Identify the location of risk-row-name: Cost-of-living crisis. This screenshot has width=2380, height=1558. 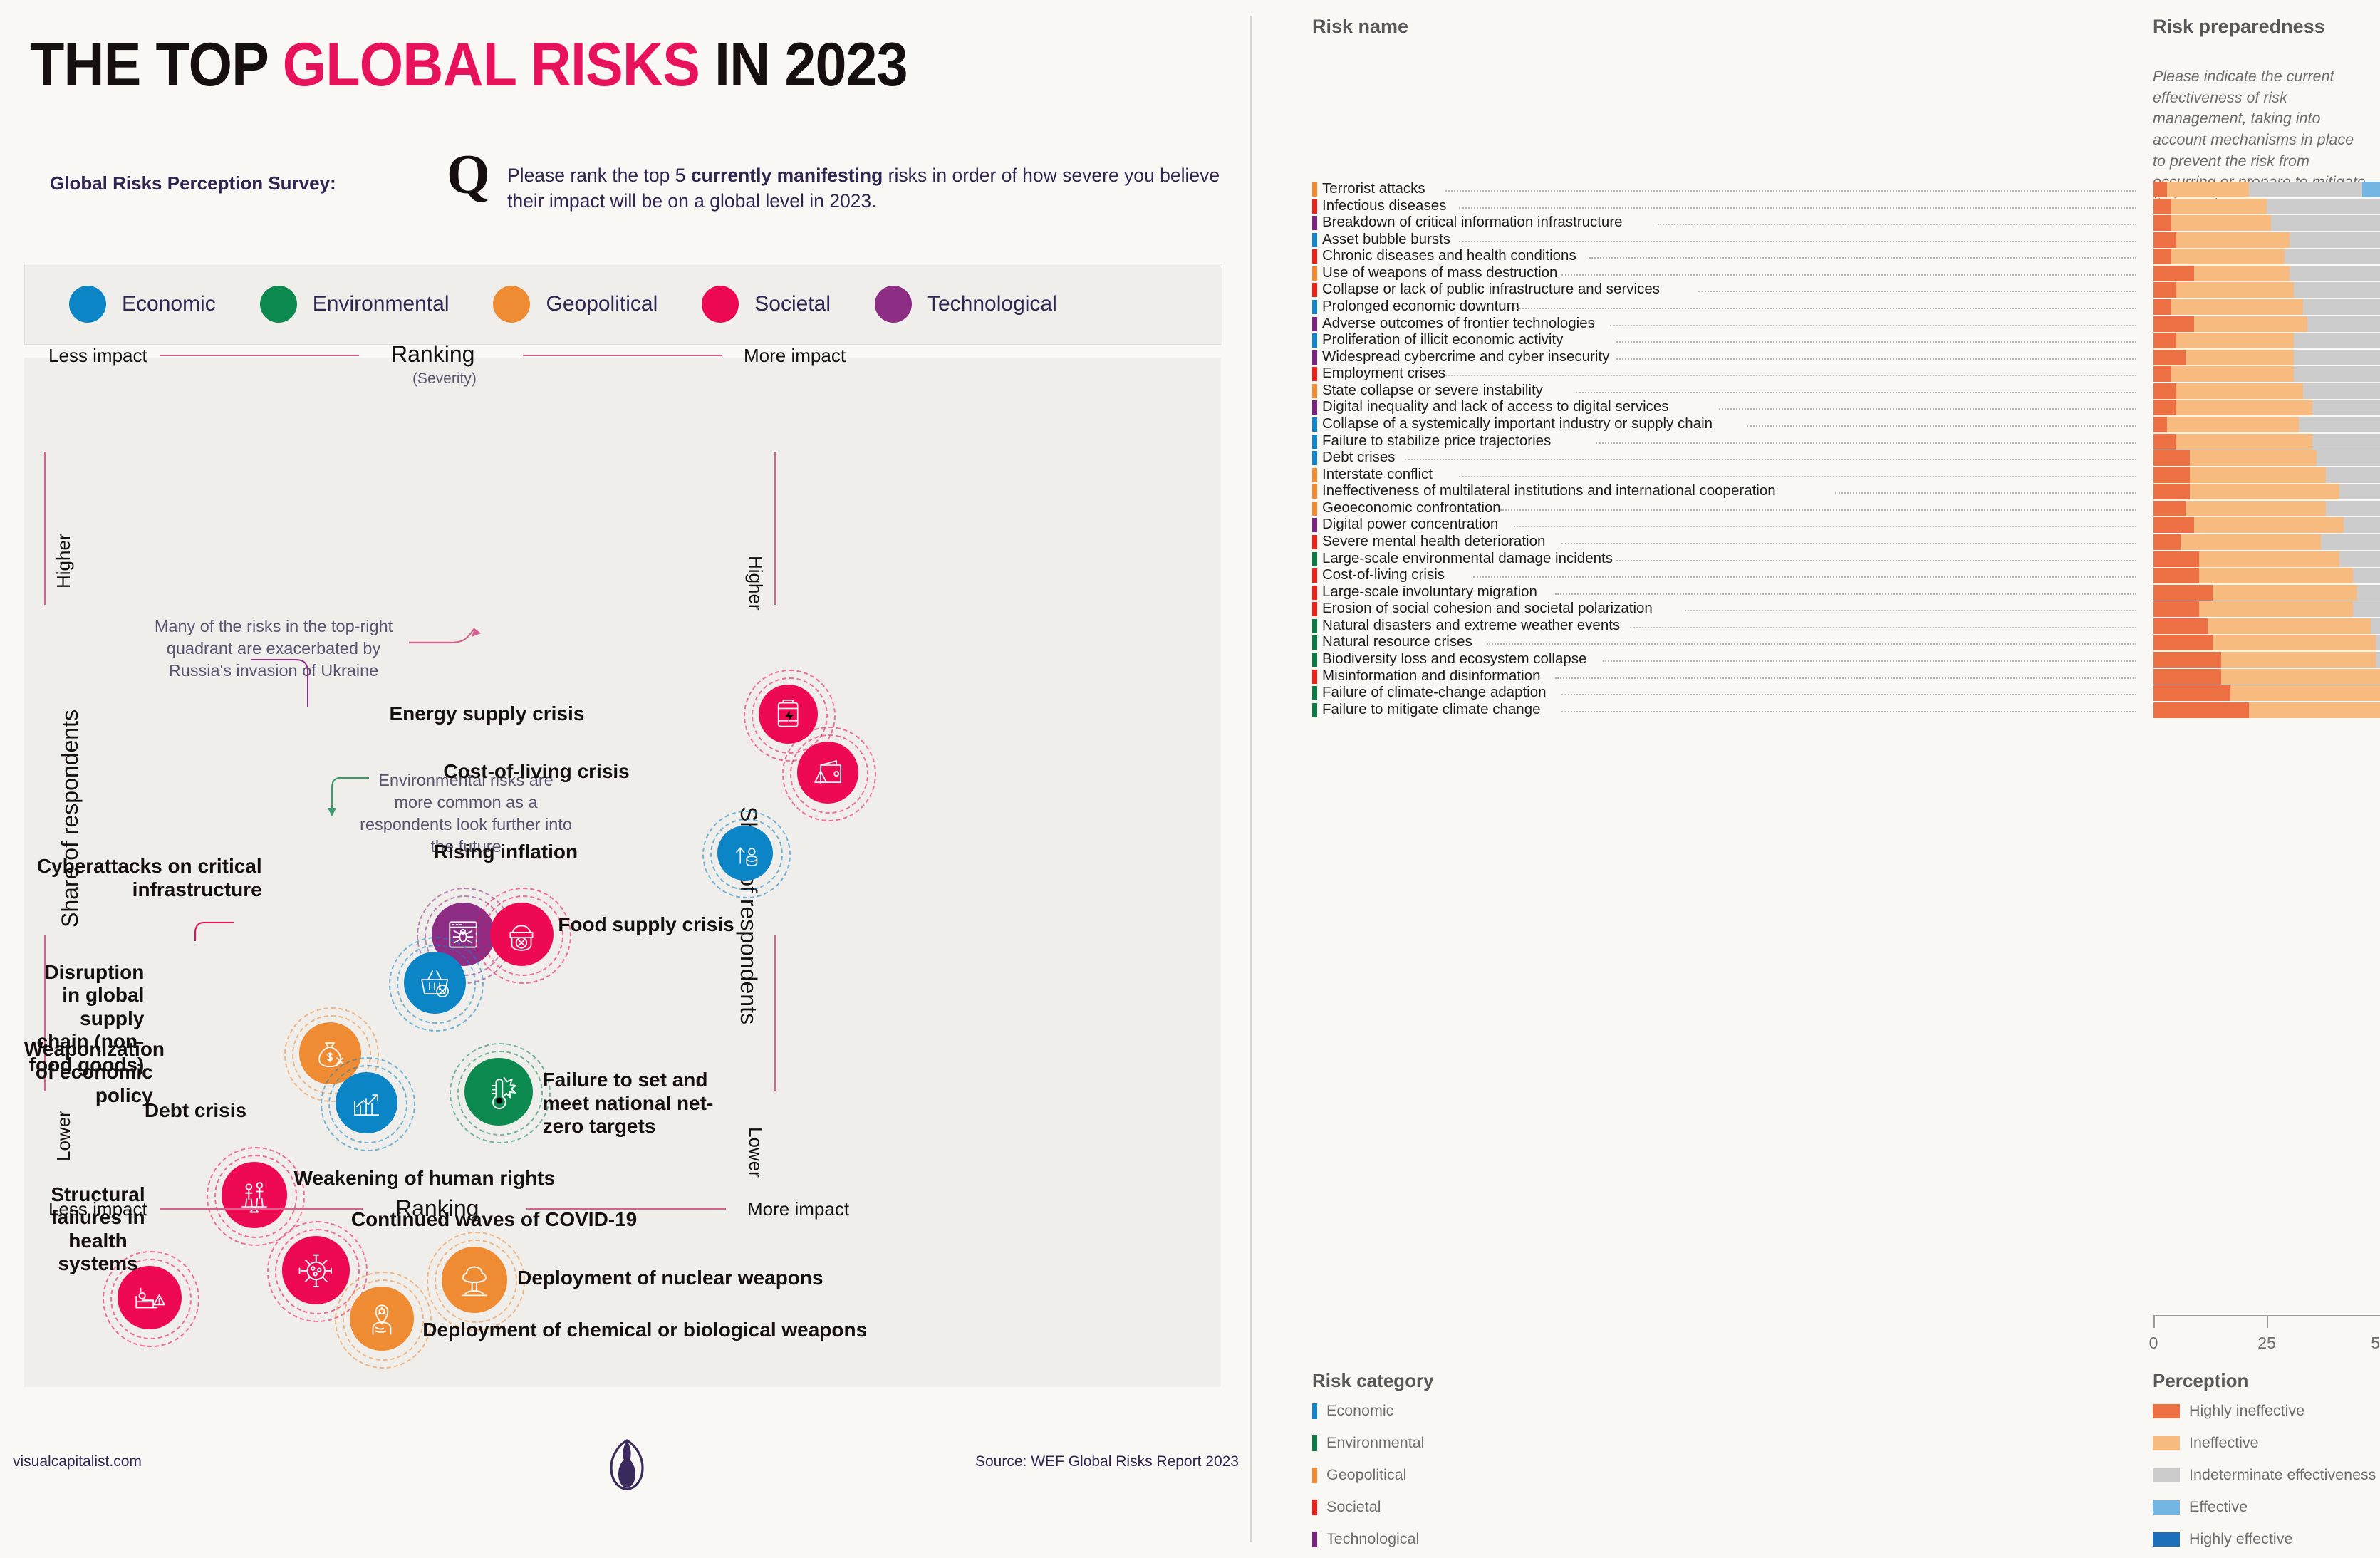
(1383, 574).